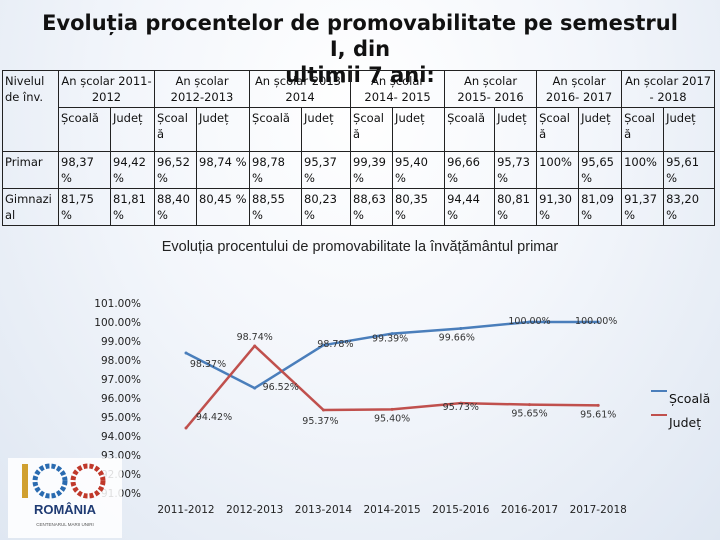 This screenshot has height=540, width=720. Describe the element at coordinates (689, 207) in the screenshot. I see `table-cell: 83,20 %` at that location.